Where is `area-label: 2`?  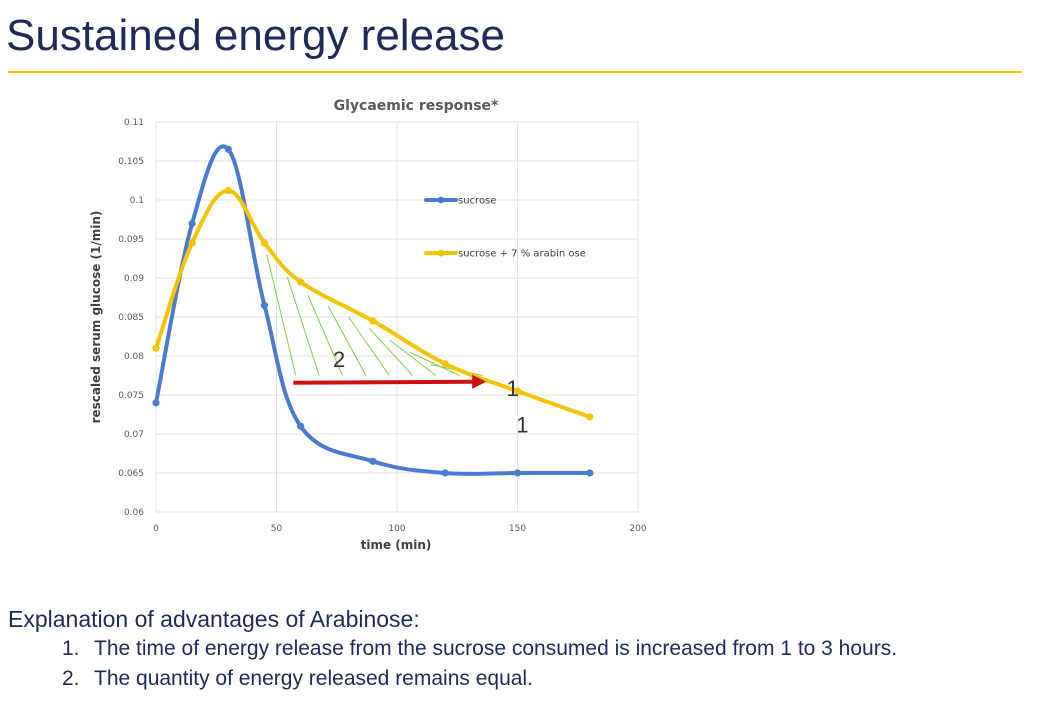
area-label: 2 is located at coordinates (339, 359).